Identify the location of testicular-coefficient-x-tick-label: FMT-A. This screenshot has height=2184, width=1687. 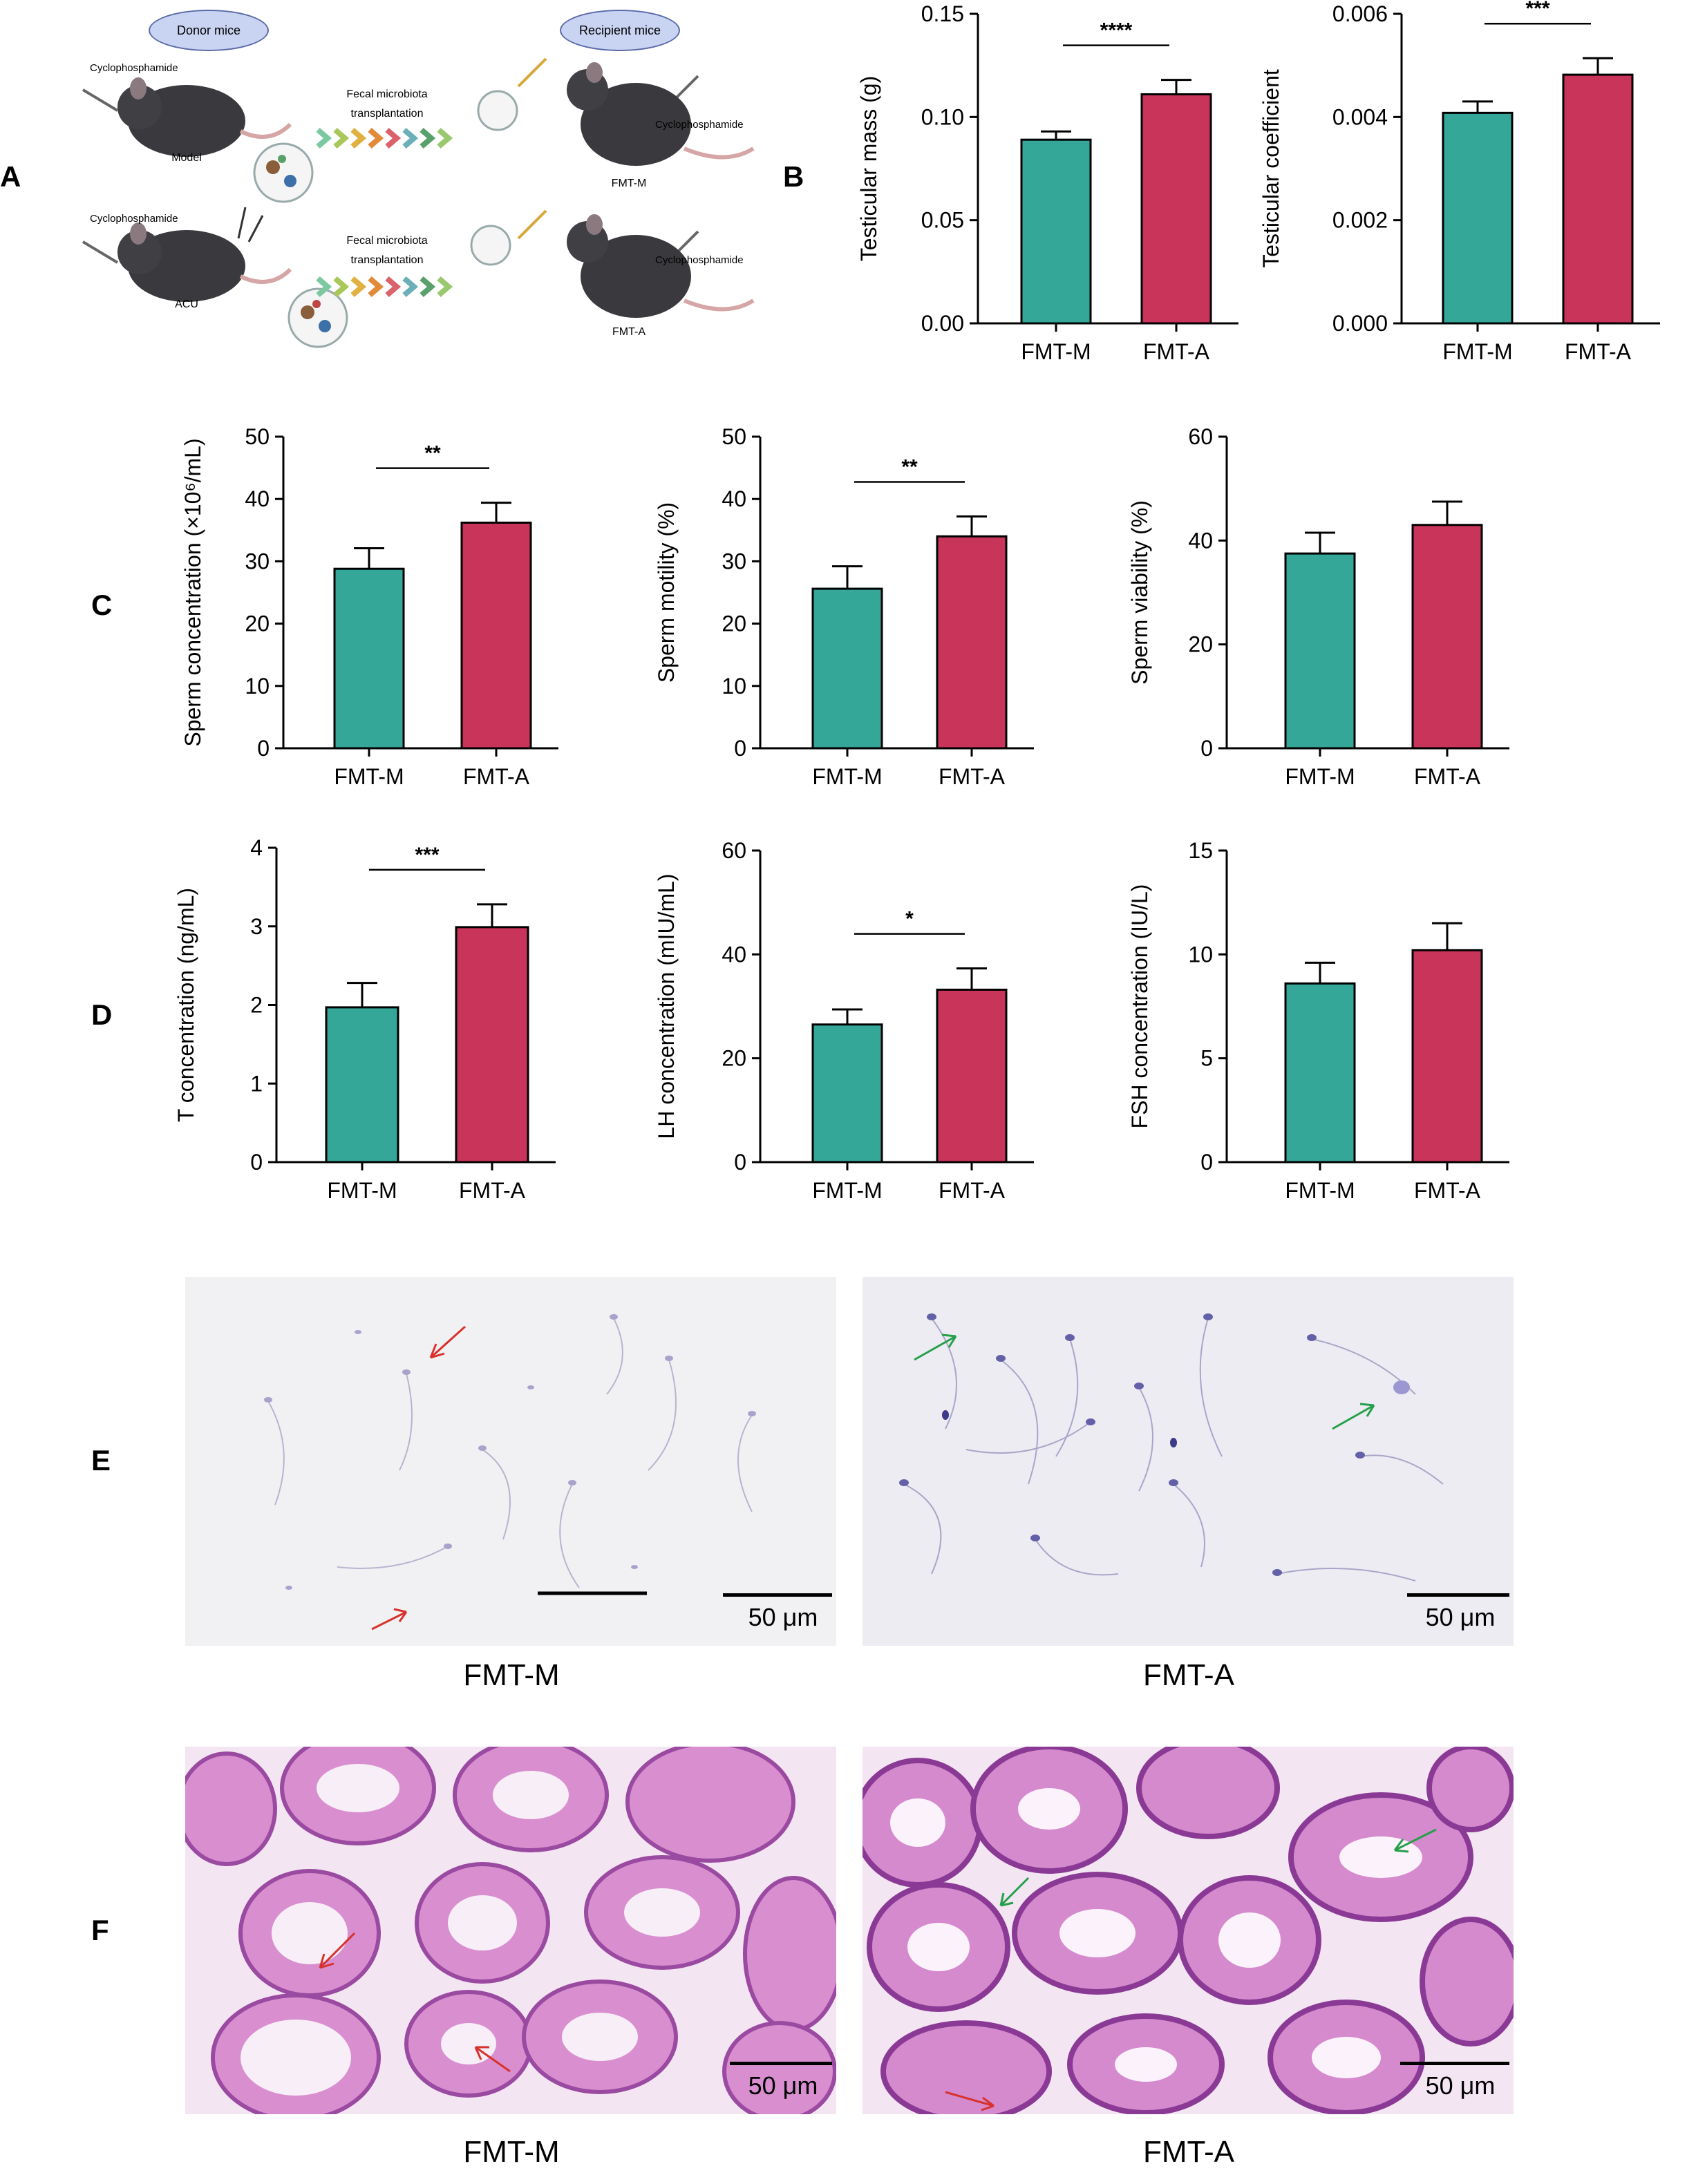
(1598, 351).